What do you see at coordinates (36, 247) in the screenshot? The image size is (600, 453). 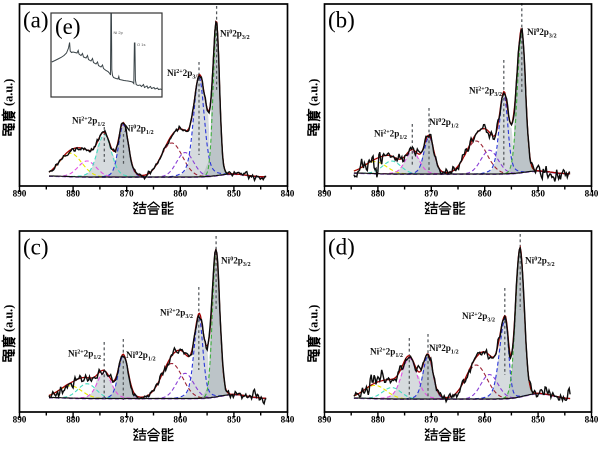 I see `svg-text: (c)` at bounding box center [36, 247].